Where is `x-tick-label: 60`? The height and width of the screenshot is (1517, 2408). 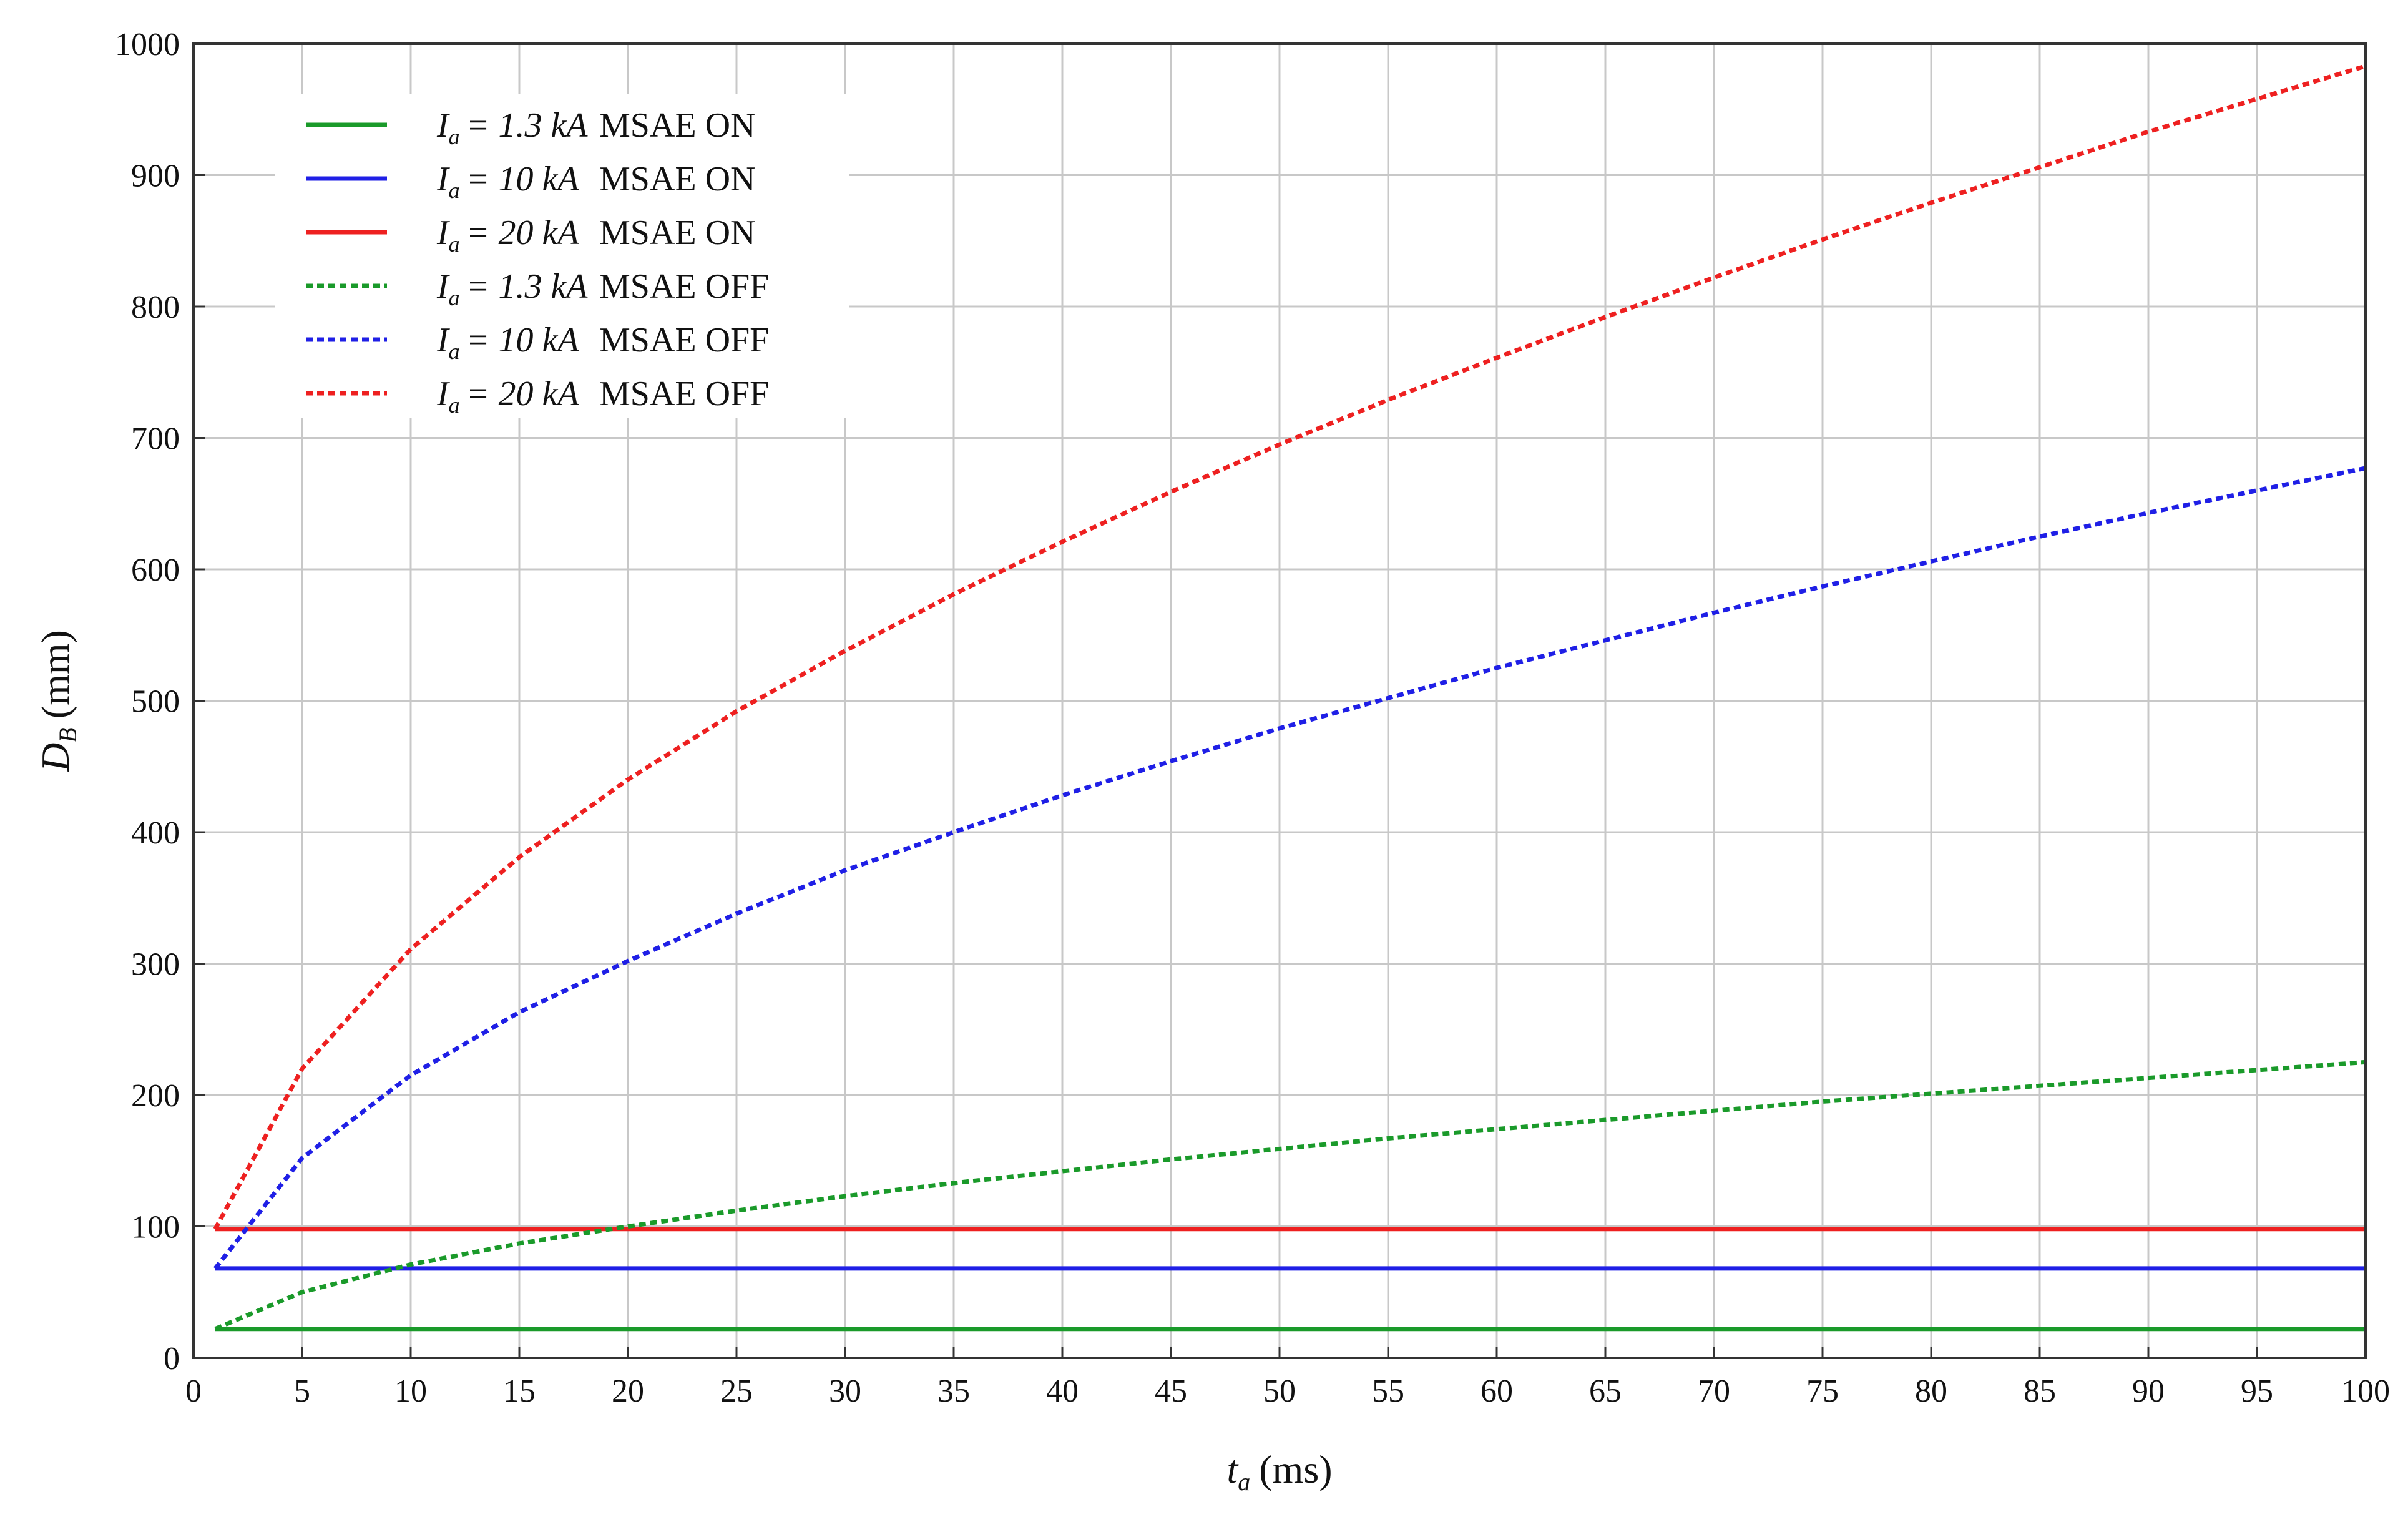 x-tick-label: 60 is located at coordinates (1497, 1391).